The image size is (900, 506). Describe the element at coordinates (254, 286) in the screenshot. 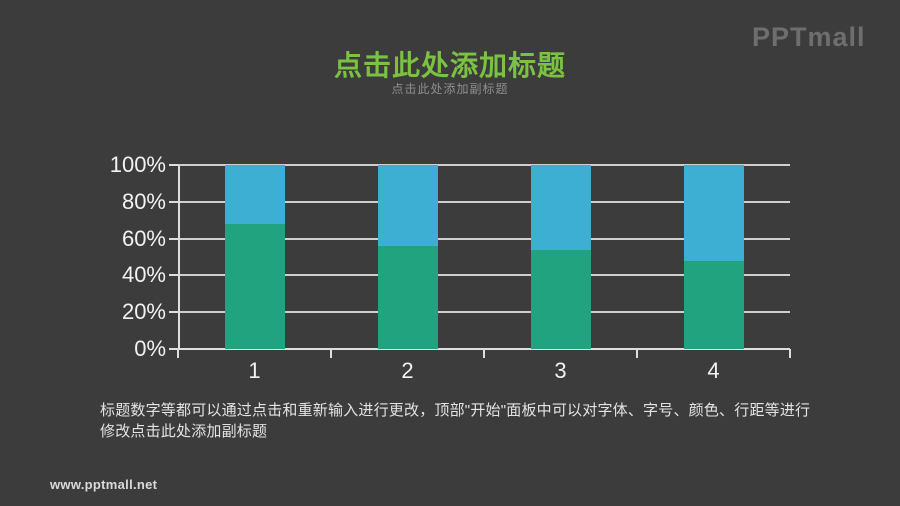

I see `bar-1-segment-bottom-green` at that location.